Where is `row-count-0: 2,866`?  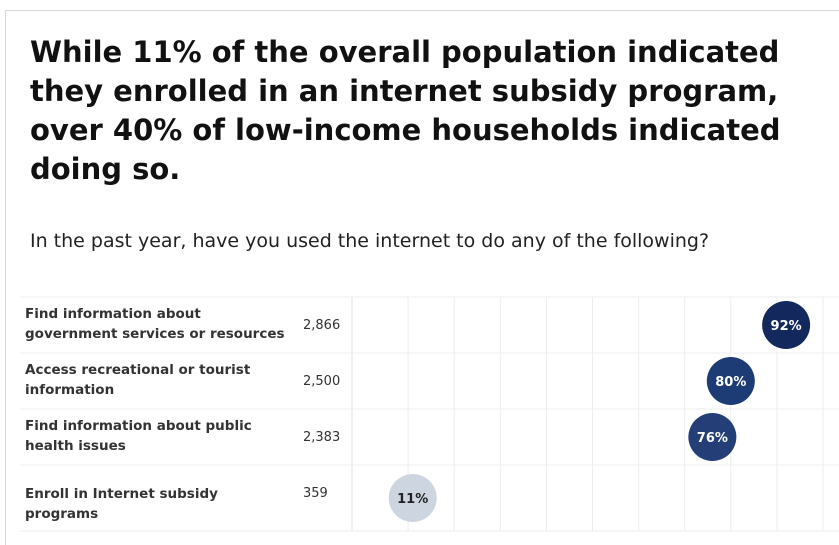
row-count-0: 2,866 is located at coordinates (322, 325).